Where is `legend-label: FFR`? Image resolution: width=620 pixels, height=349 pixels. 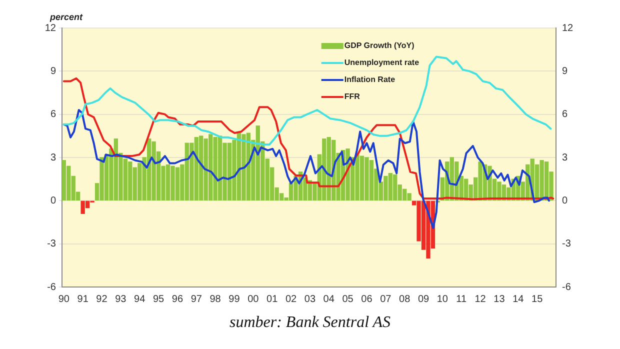
legend-label: FFR is located at coordinates (352, 97).